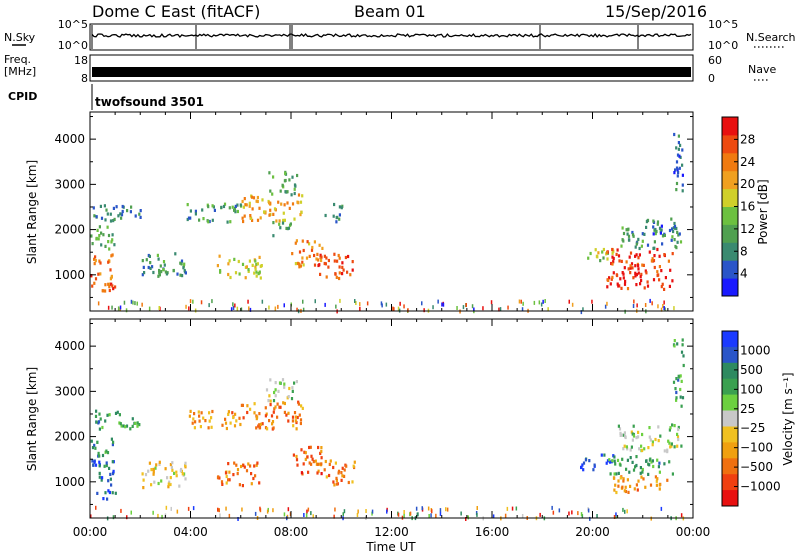 The height and width of the screenshot is (554, 800). Describe the element at coordinates (744, 251) in the screenshot. I see `colorbar-tick-label: 8` at that location.